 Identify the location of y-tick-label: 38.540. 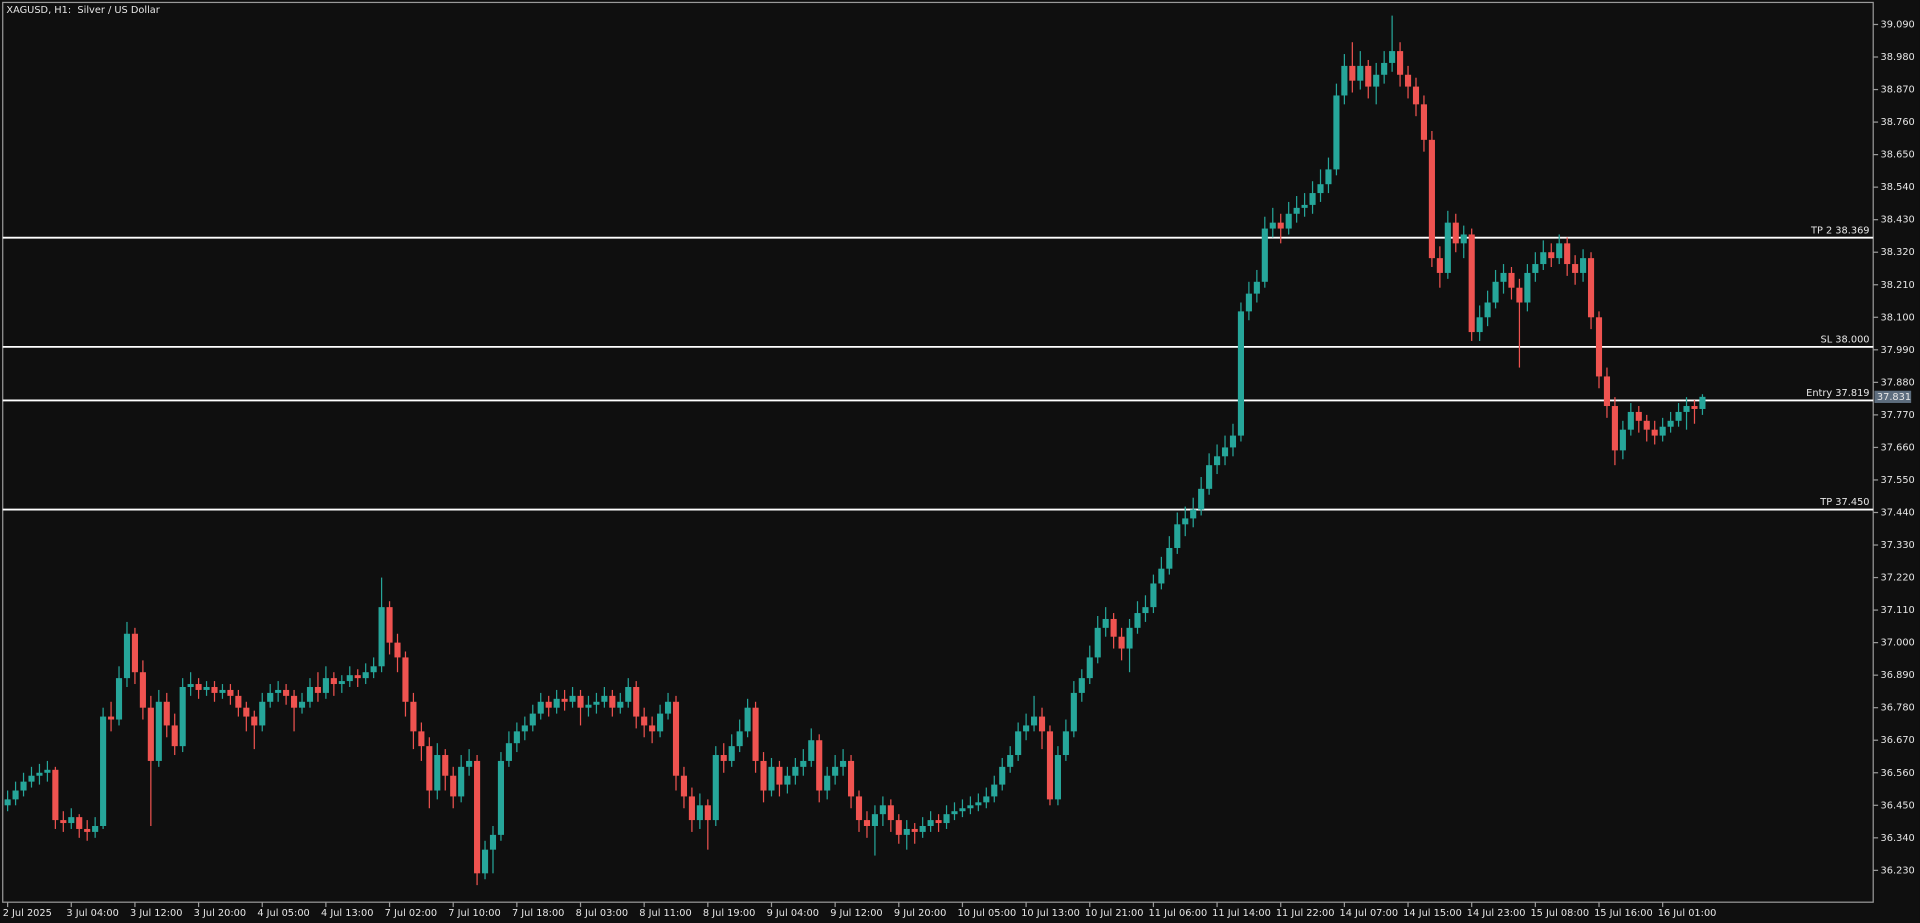
(1898, 187).